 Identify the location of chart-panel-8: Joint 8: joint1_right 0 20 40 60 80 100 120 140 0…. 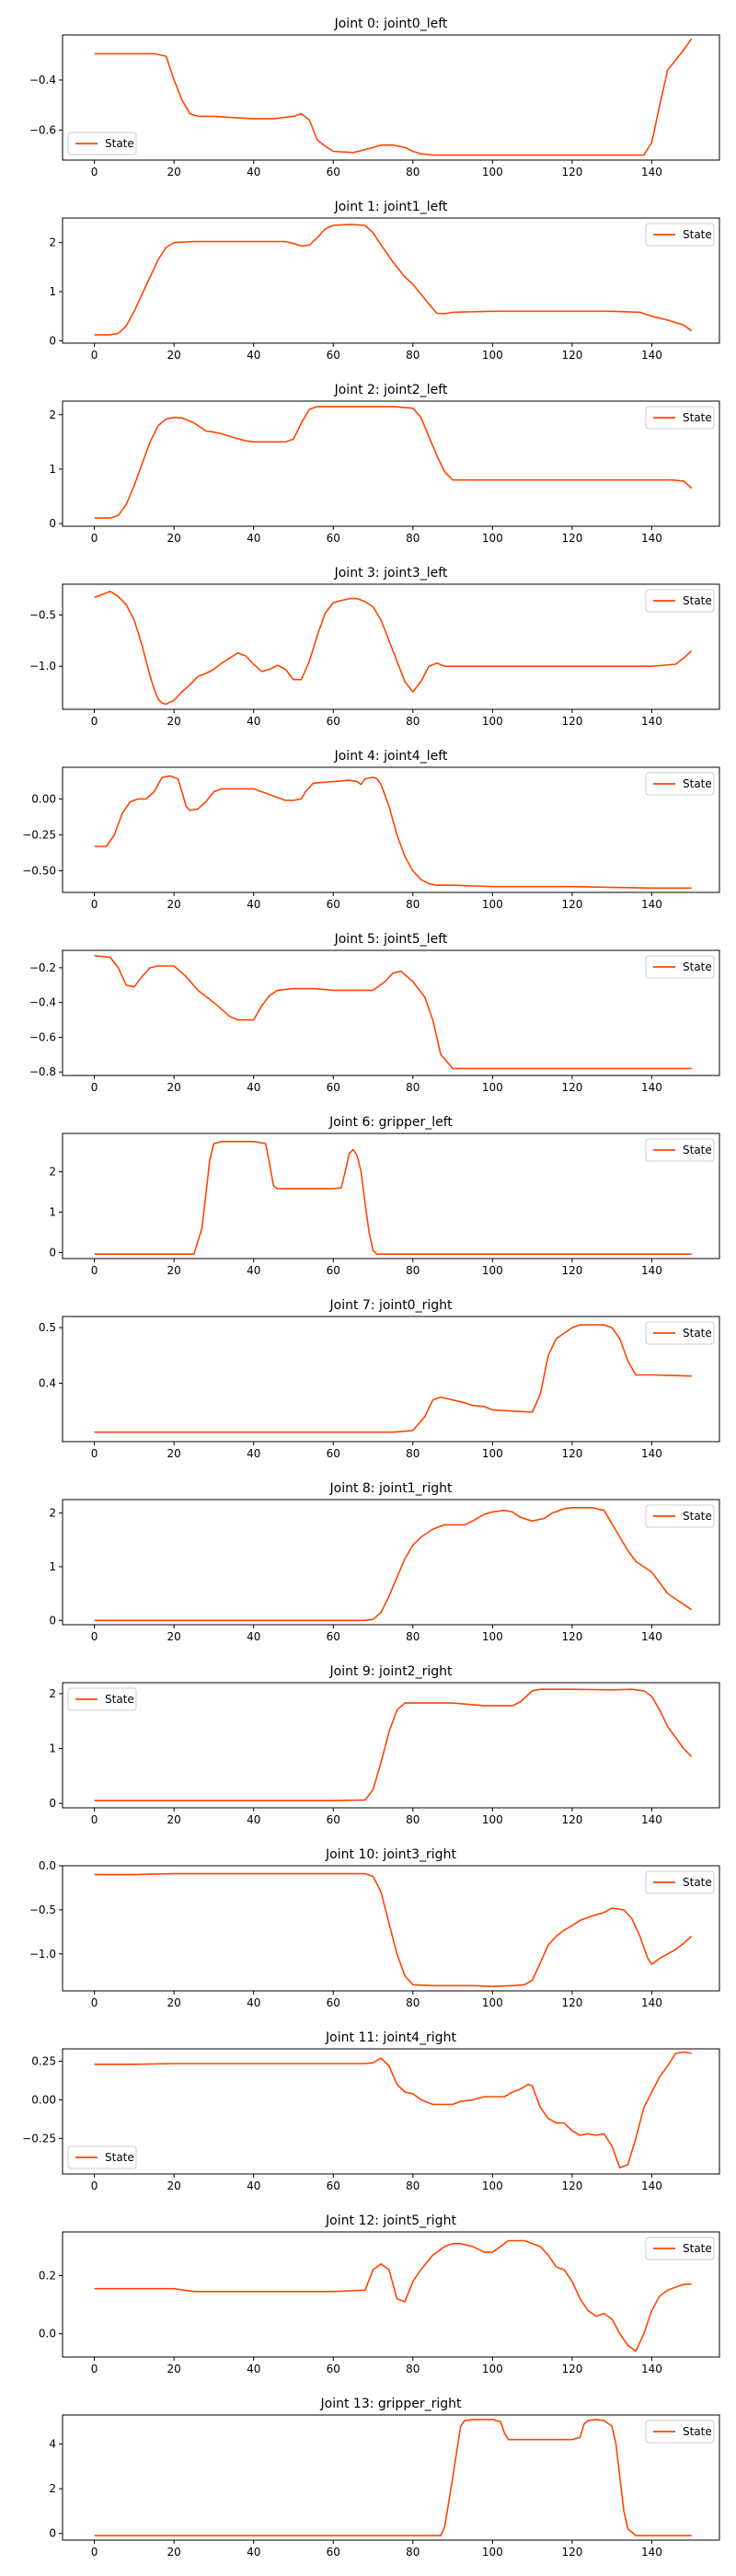
(384, 1562).